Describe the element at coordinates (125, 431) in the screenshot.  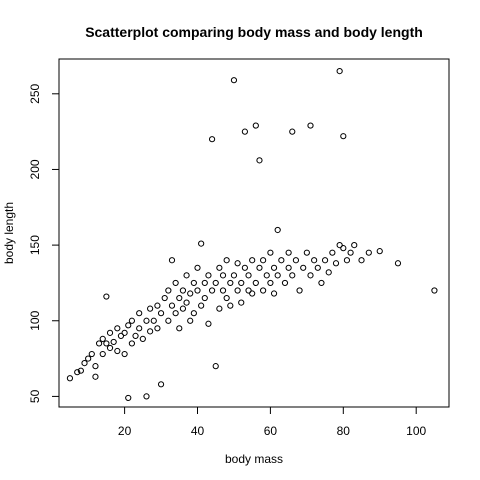
I see `x-tick-label: 20` at that location.